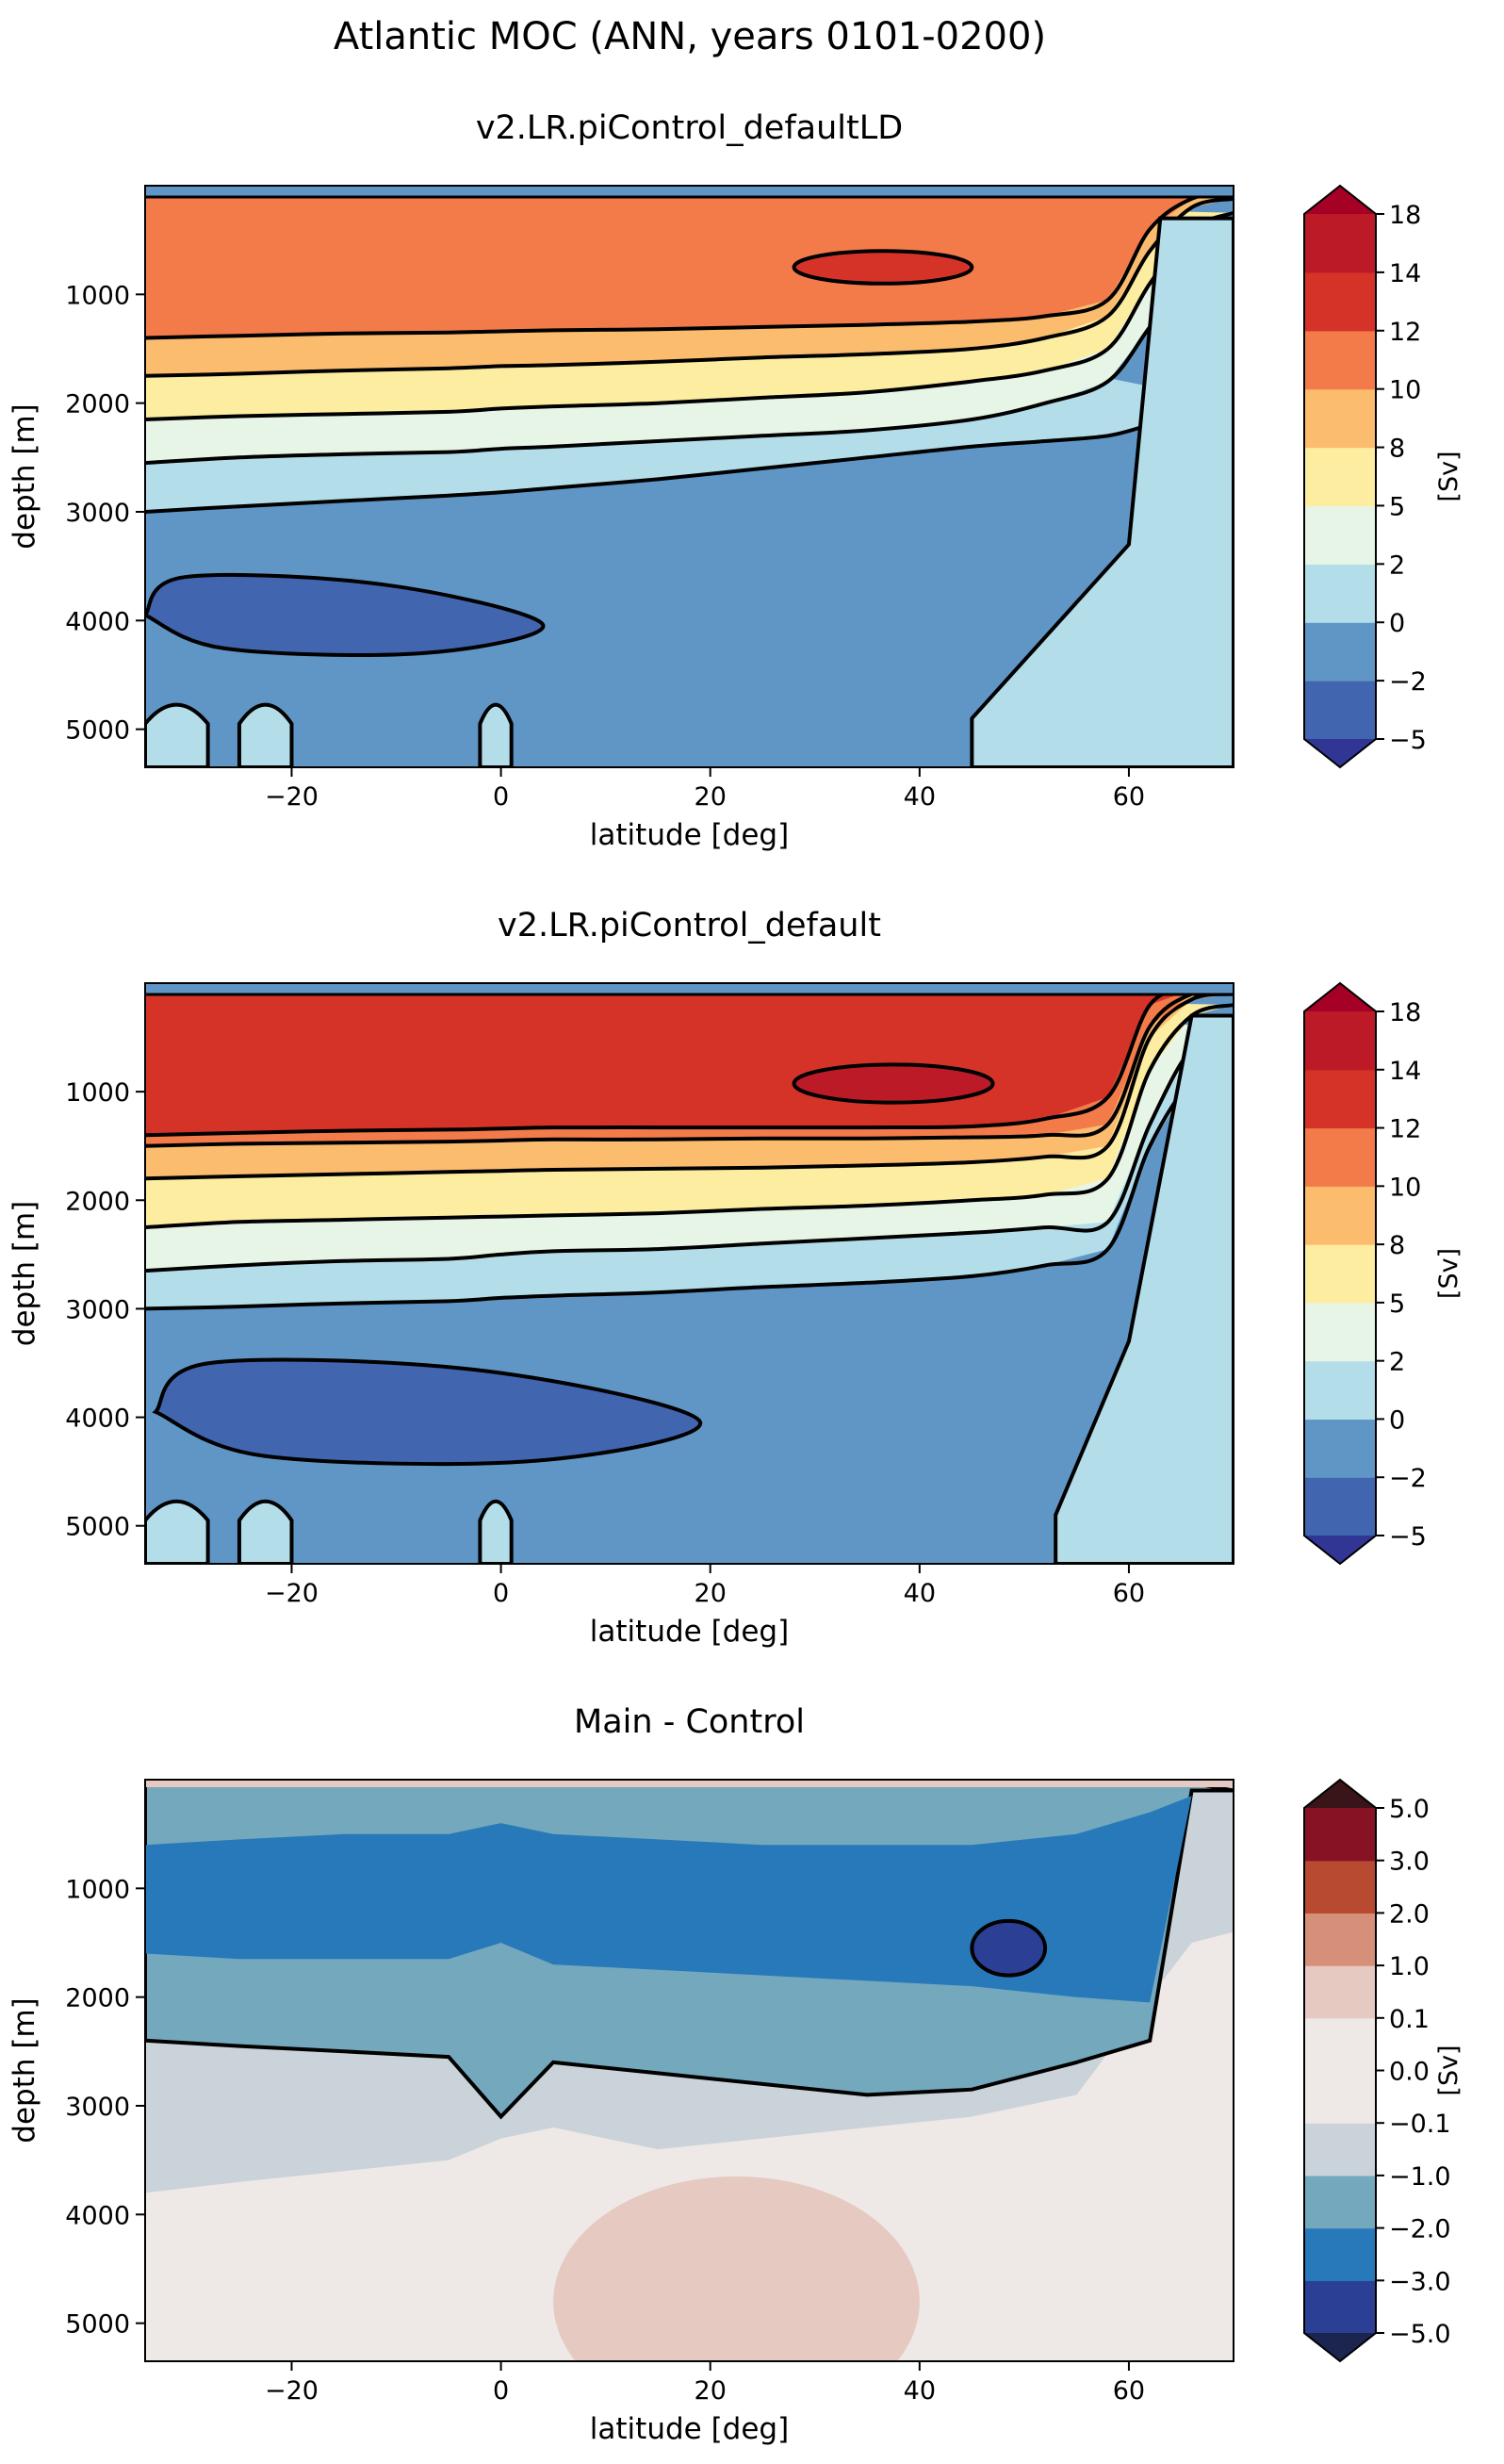 The image size is (1504, 2464). I want to click on colorbar-tick-label: −3.0, so click(1420, 2281).